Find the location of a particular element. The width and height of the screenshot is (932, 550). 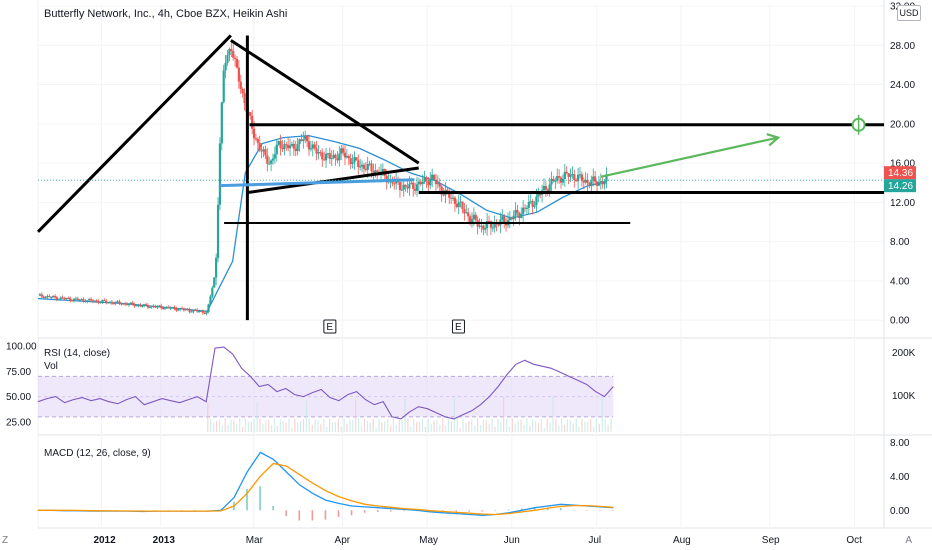

currency-badge: USD is located at coordinates (909, 13).